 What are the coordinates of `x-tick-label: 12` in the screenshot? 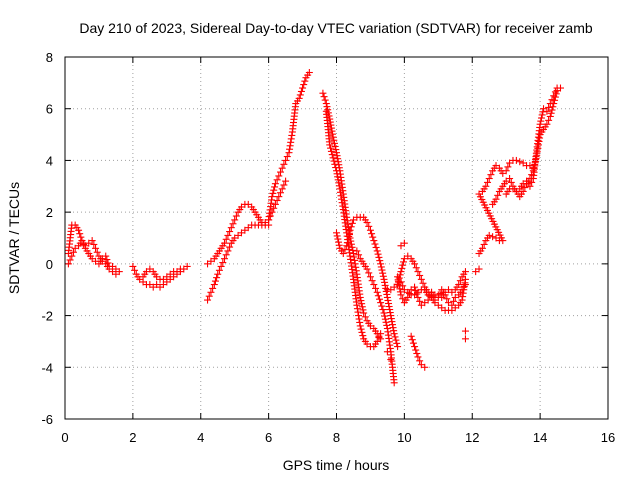 It's located at (472, 437).